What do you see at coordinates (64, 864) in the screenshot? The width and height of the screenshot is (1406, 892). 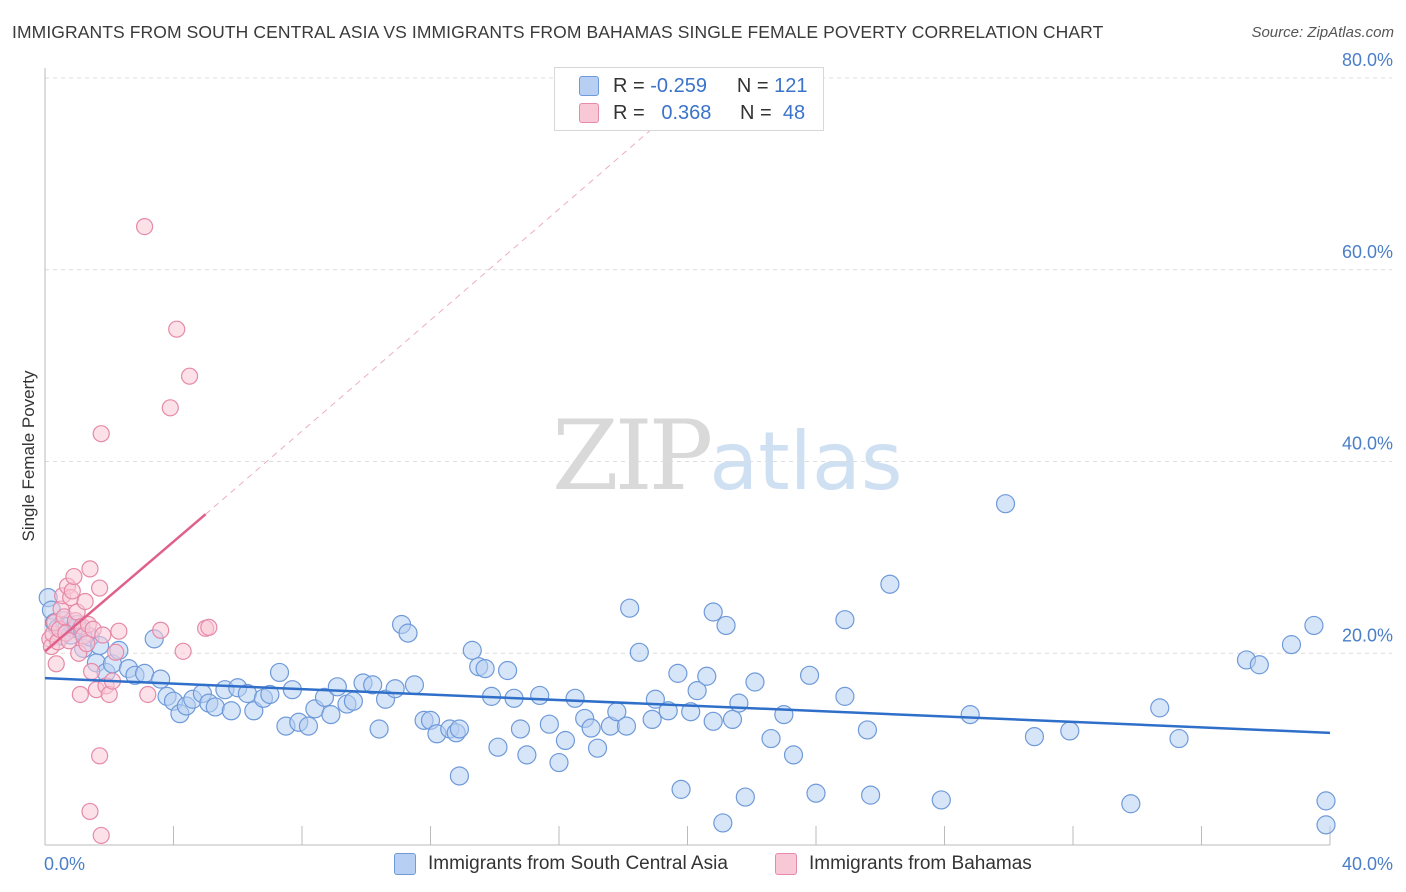 I see `x-tick-label-0: 0.0%` at bounding box center [64, 864].